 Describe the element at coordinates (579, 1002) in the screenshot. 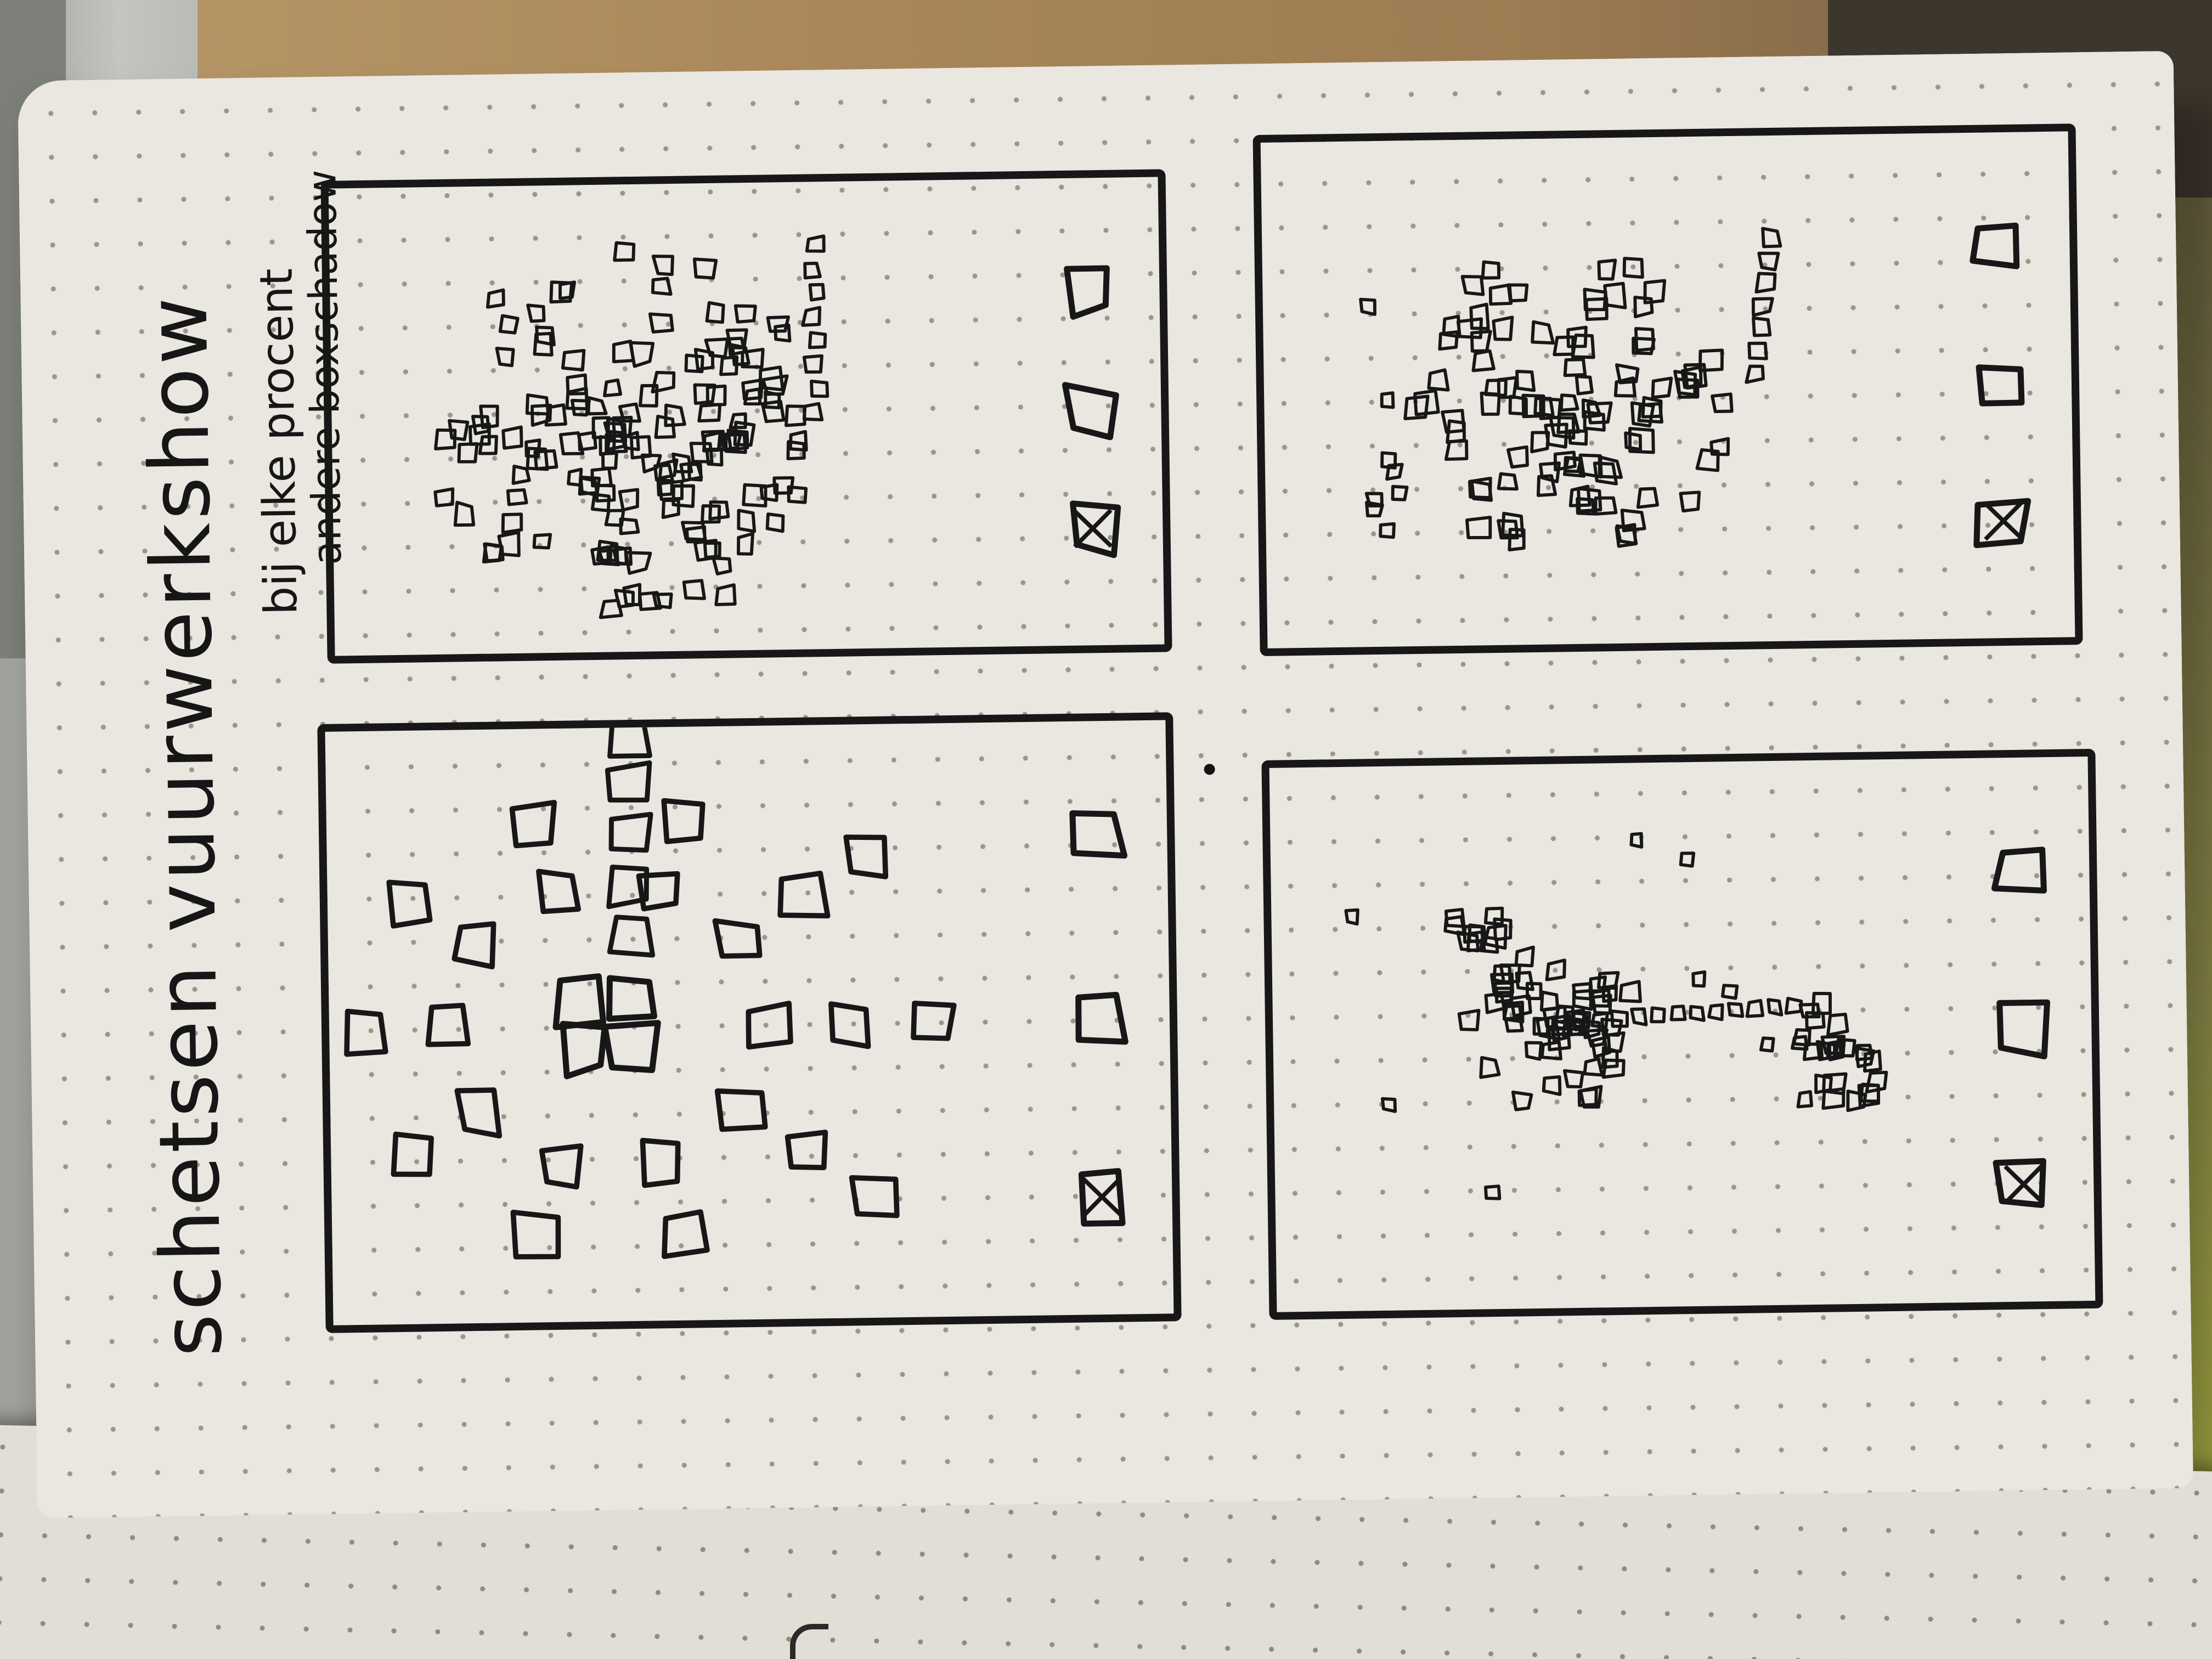

I see `center-square` at that location.